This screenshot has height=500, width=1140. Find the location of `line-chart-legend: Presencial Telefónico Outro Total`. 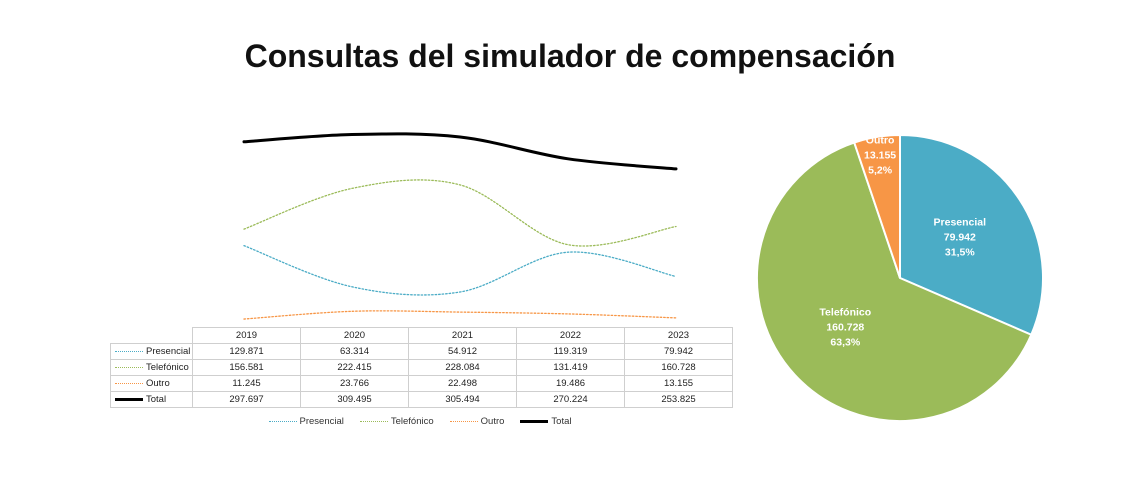

line-chart-legend: Presencial Telefónico Outro Total is located at coordinates (420, 421).